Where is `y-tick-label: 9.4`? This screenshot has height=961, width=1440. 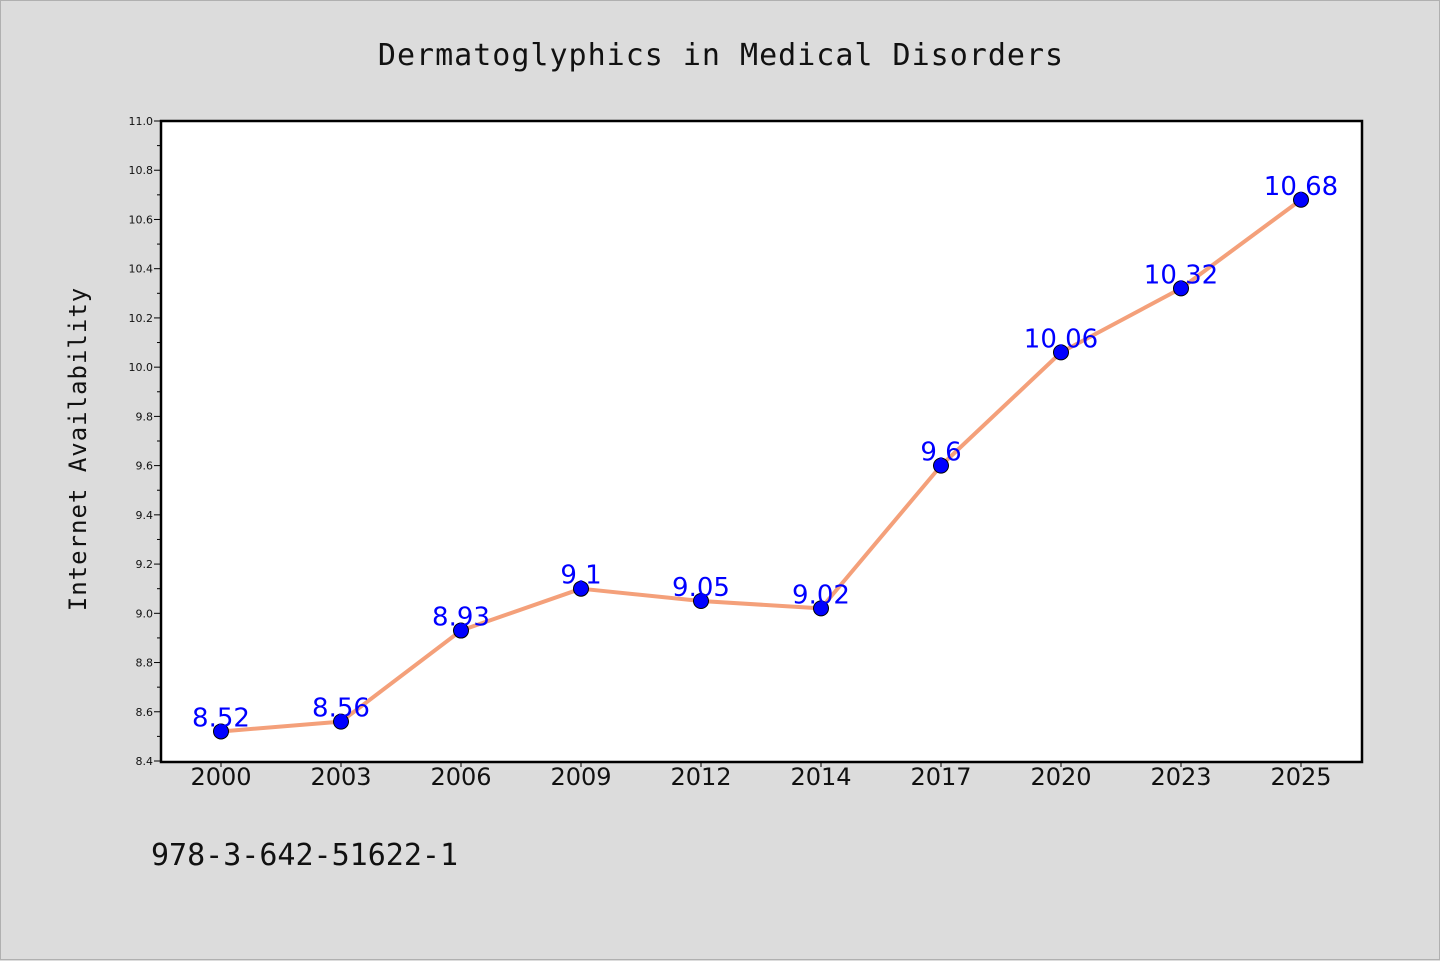
y-tick-label: 9.4 is located at coordinates (145, 515).